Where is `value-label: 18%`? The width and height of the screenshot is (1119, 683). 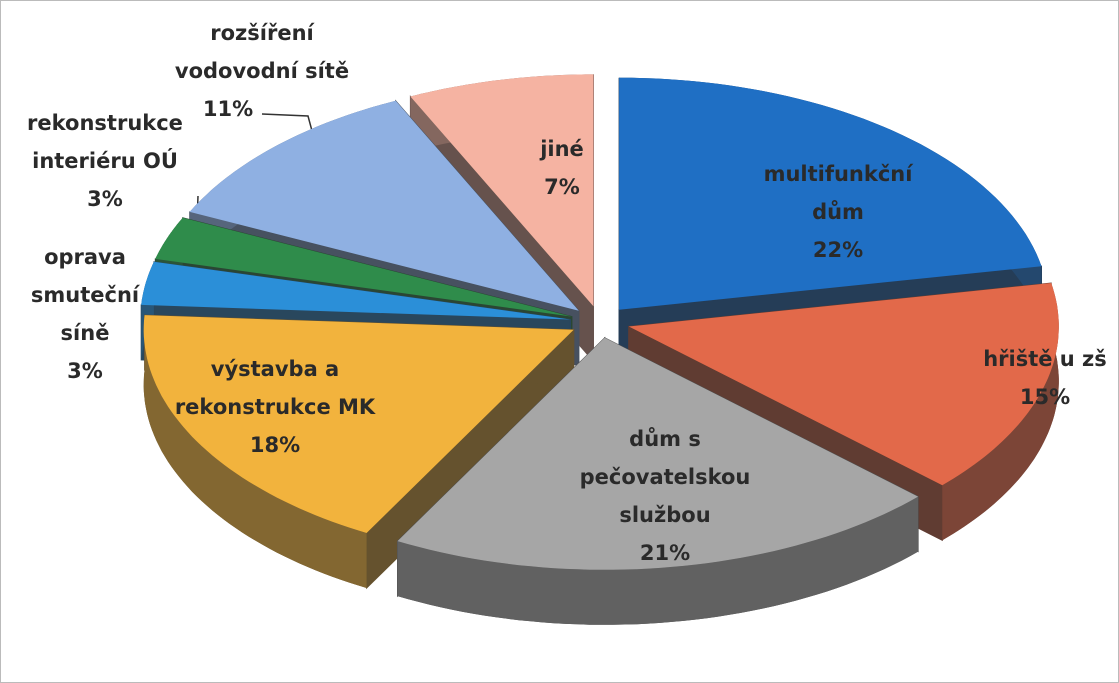 value-label: 18% is located at coordinates (275, 445).